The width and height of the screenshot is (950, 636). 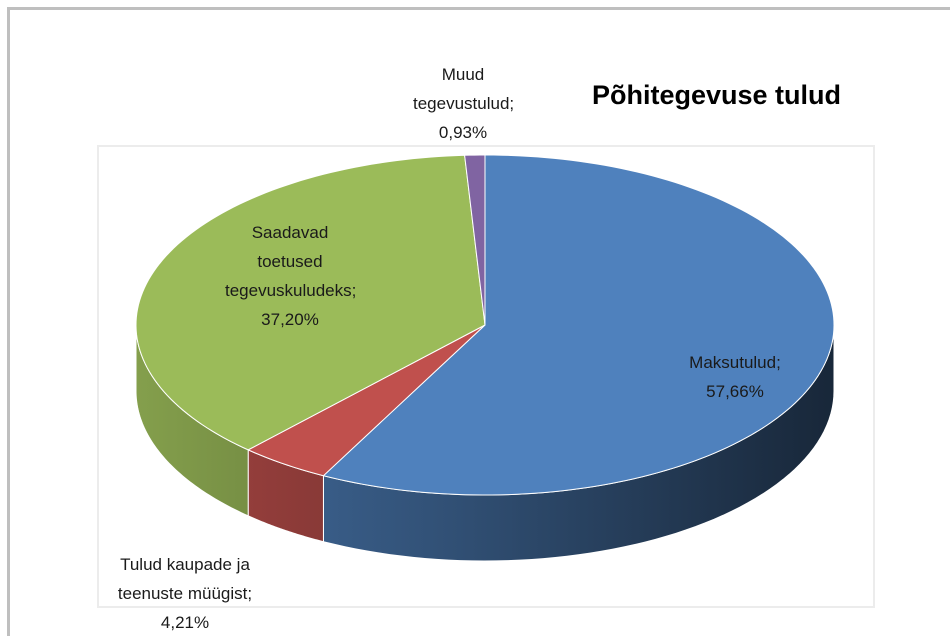 What do you see at coordinates (288, 261) in the screenshot?
I see `category-name: Saadavad toetused tegevuskuludeks` at bounding box center [288, 261].